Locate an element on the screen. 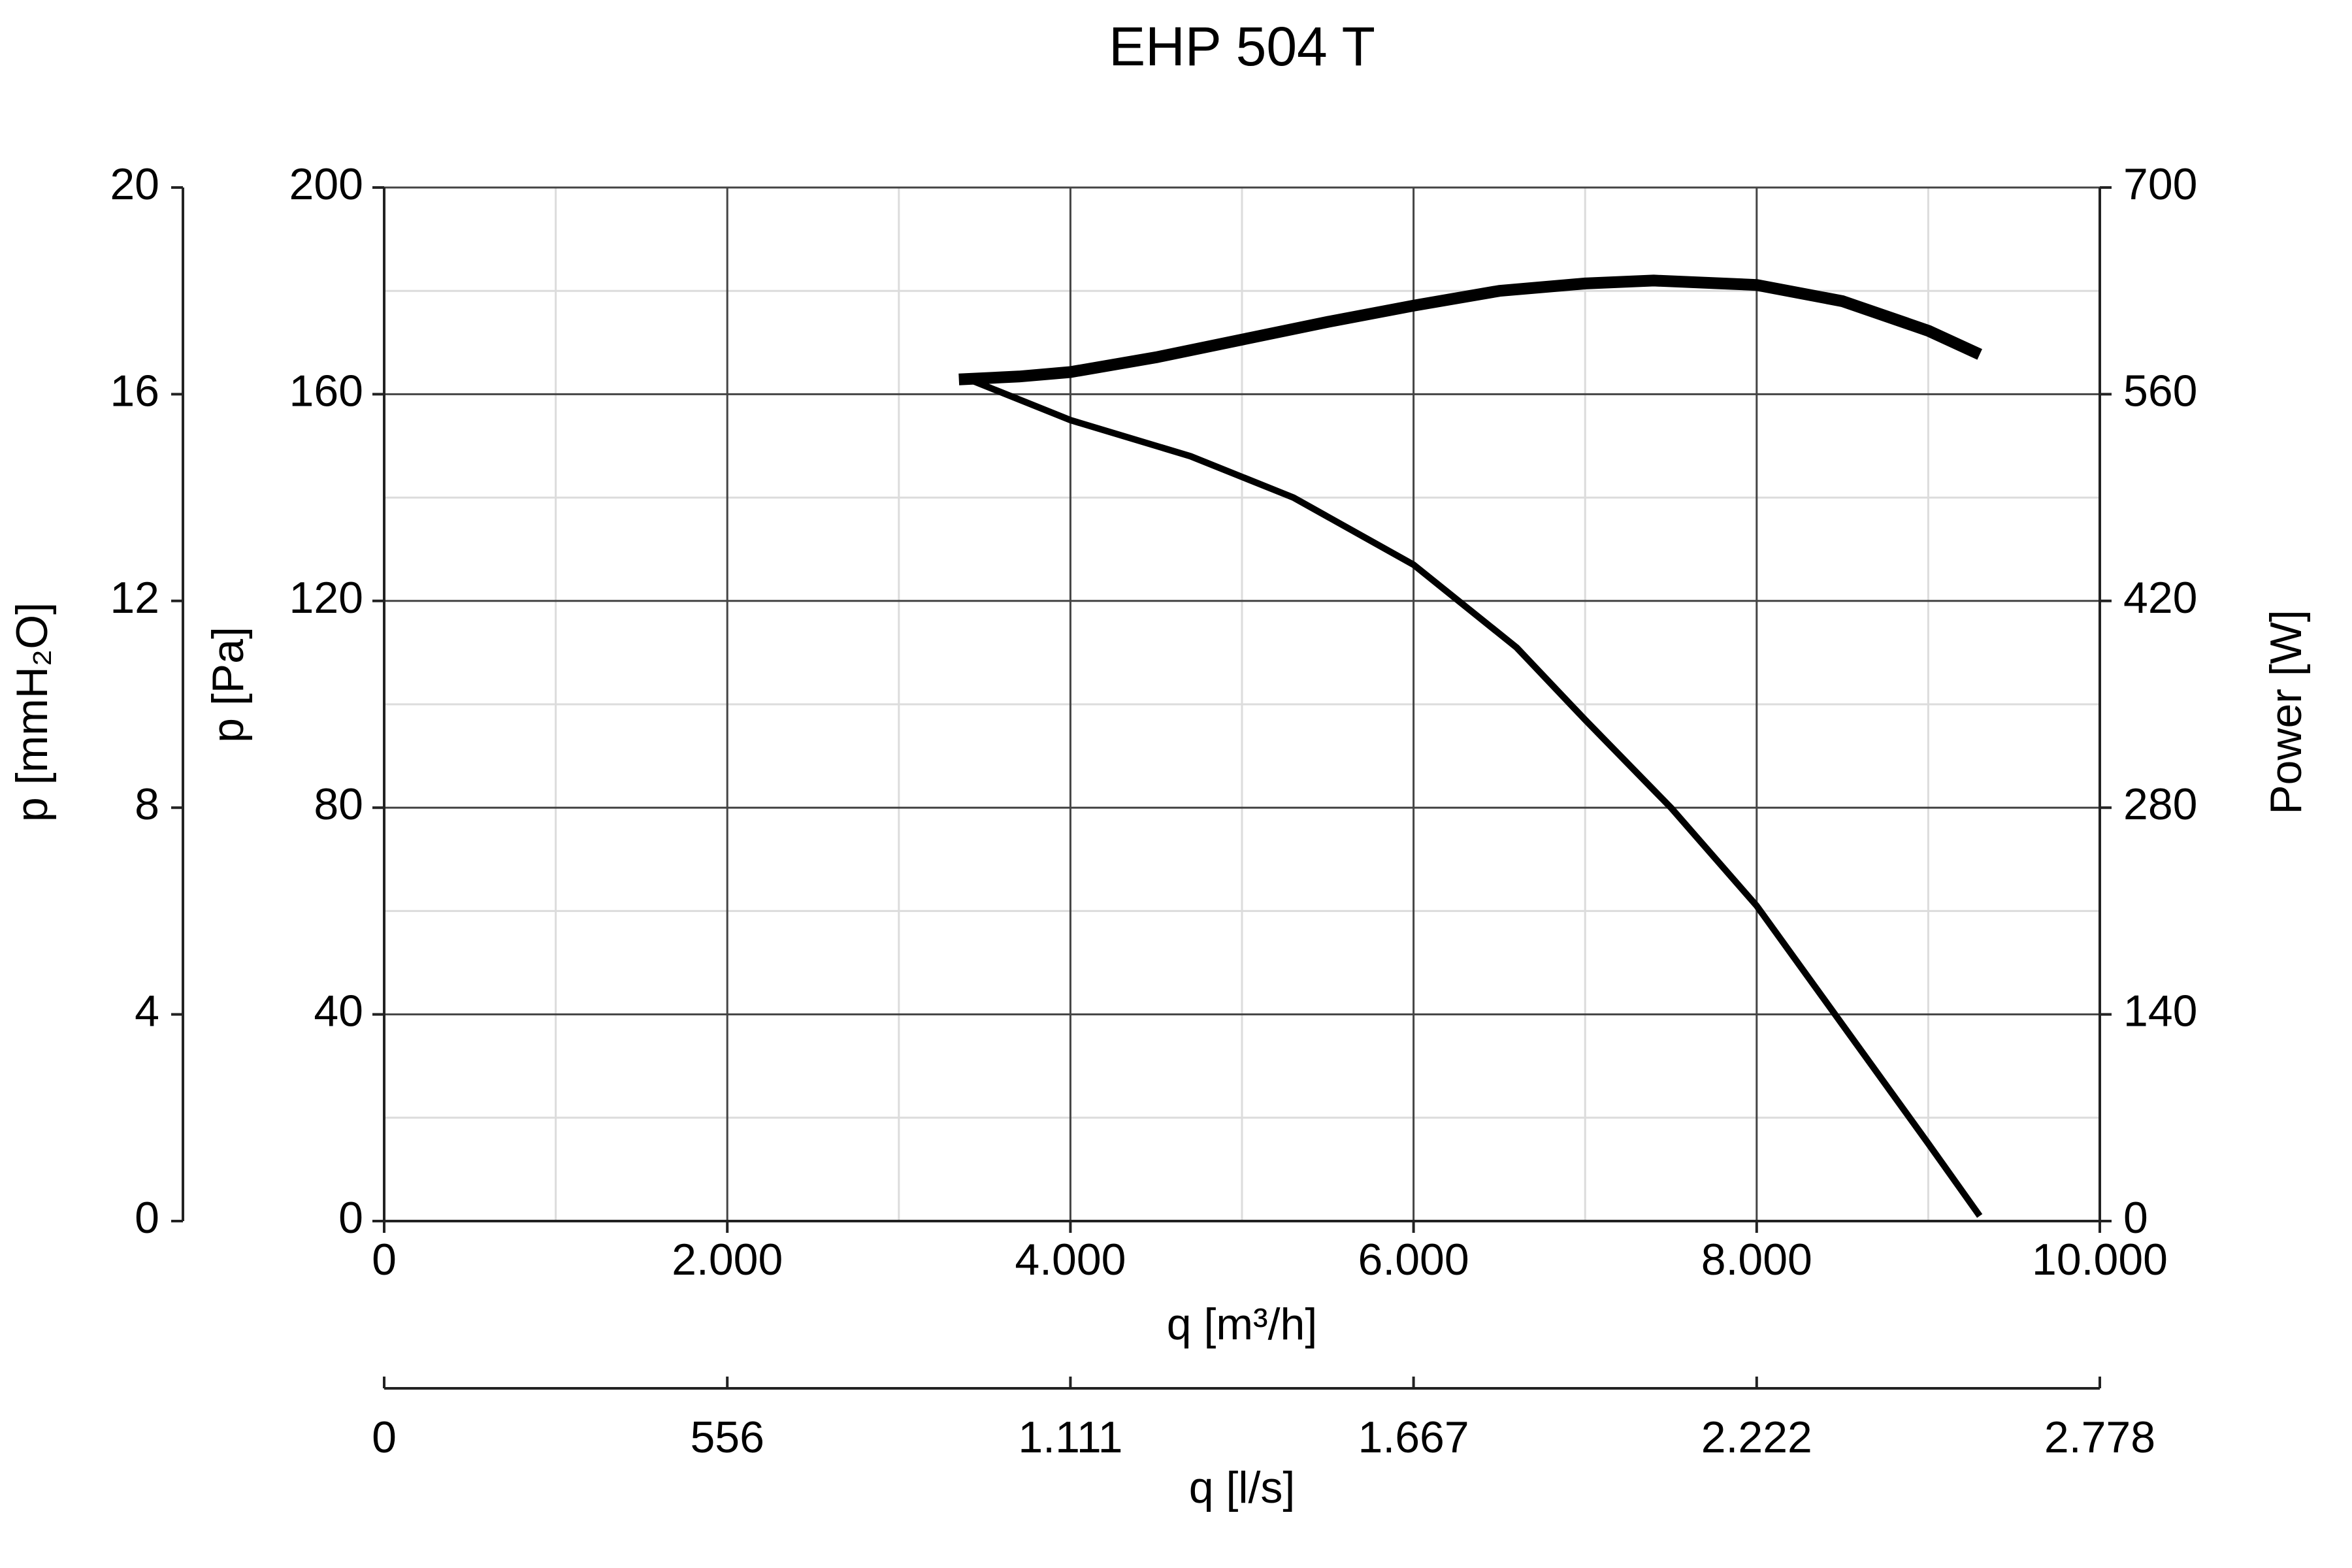 Image resolution: width=2352 pixels, height=1568 pixels. y-tick-label-power: 280 is located at coordinates (2160, 804).